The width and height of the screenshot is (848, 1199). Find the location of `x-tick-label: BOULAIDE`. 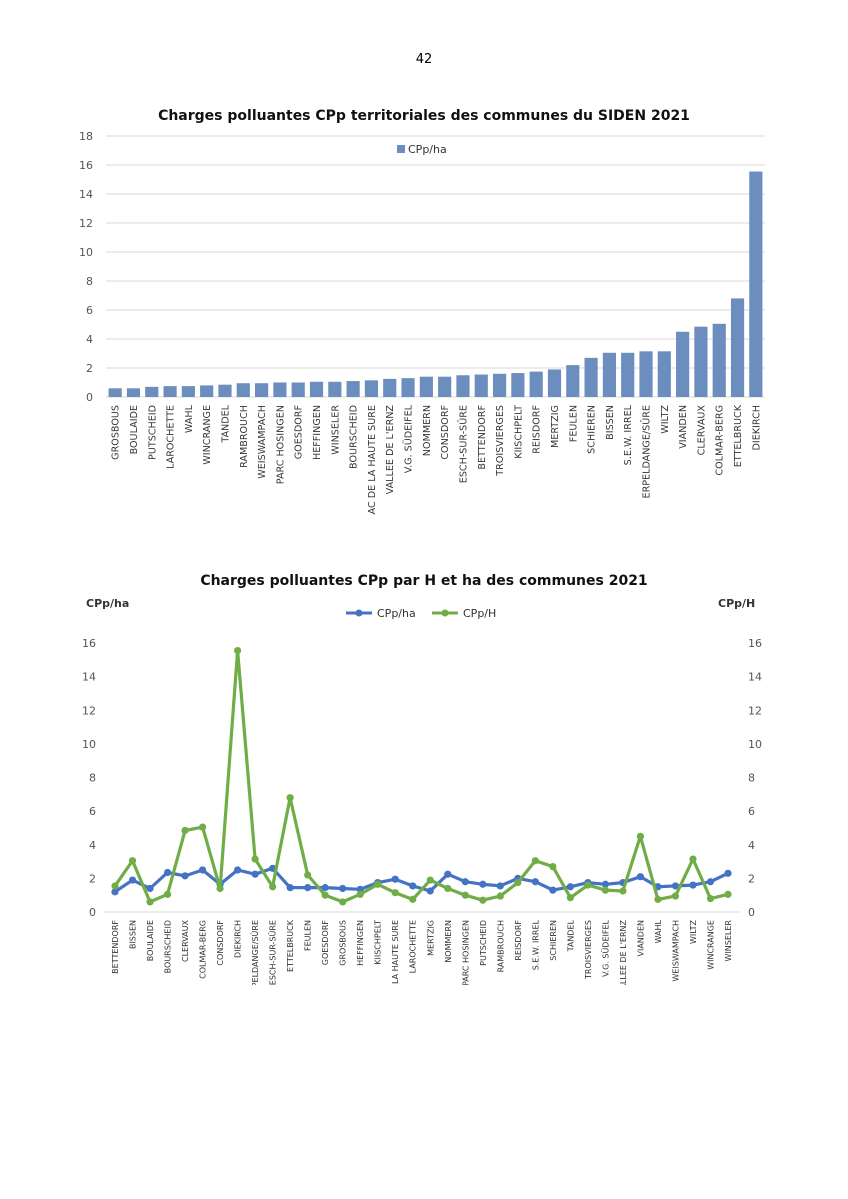

x-tick-label: BOULAIDE is located at coordinates (150, 940).